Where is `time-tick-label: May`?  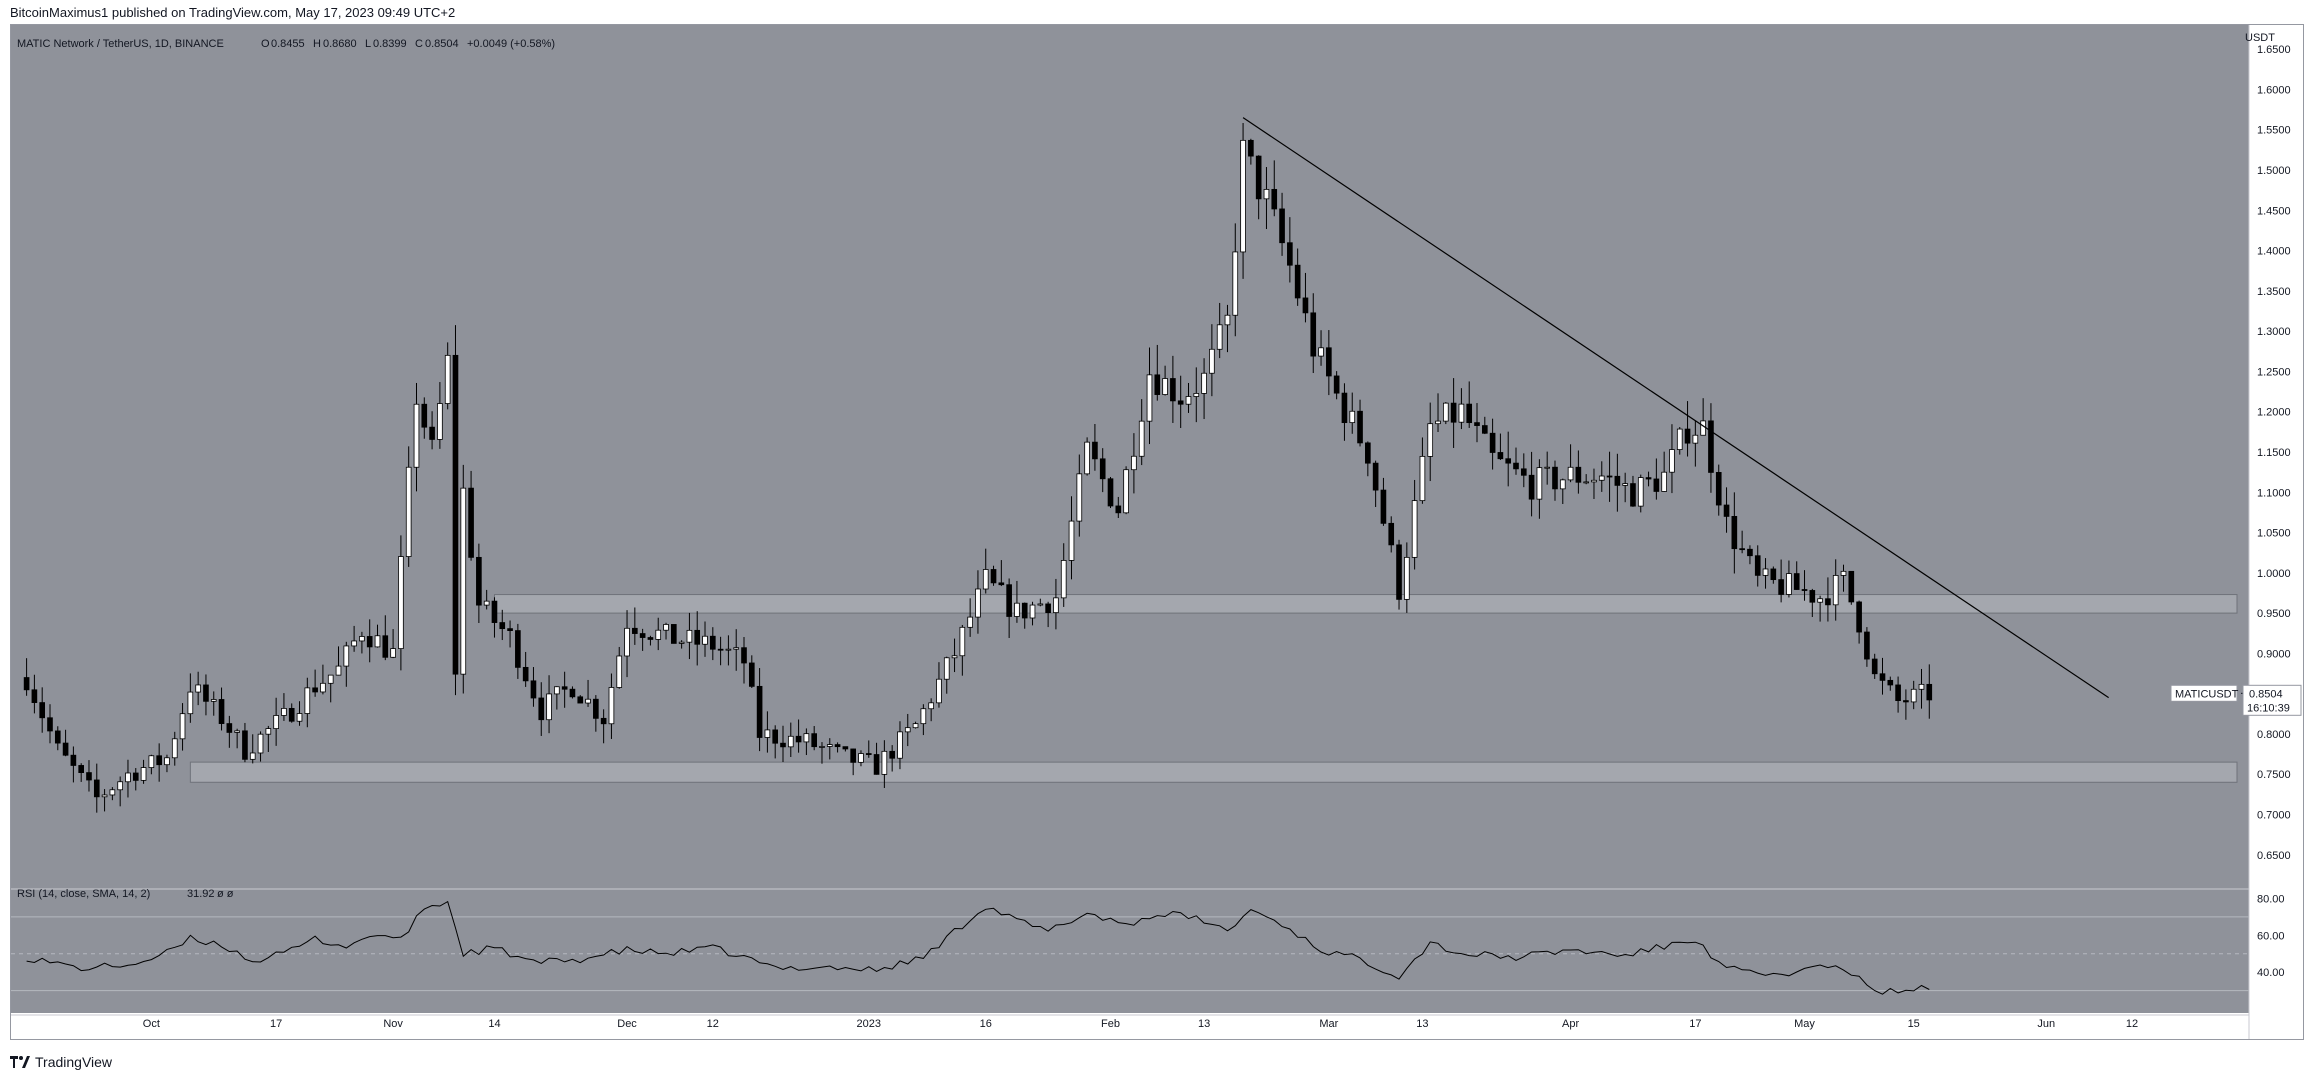 time-tick-label: May is located at coordinates (1804, 1024).